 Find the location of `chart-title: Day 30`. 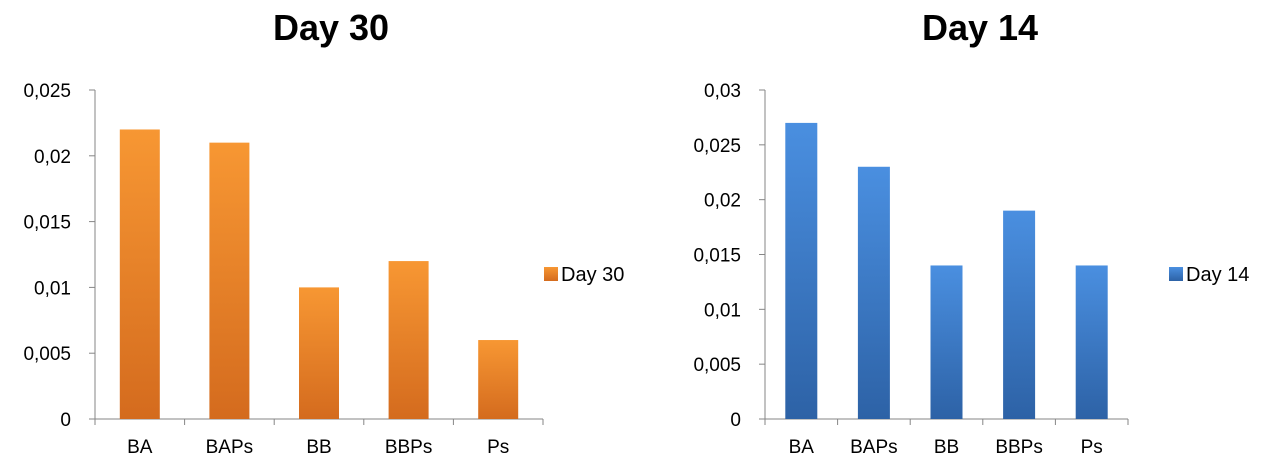

chart-title: Day 30 is located at coordinates (331, 27).